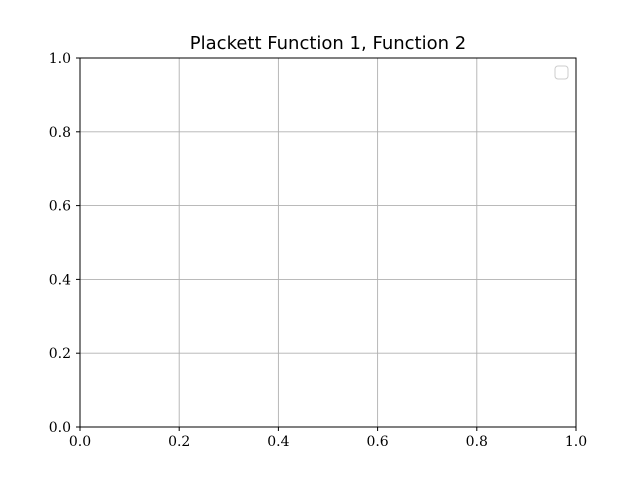 The width and height of the screenshot is (640, 480). What do you see at coordinates (179, 442) in the screenshot?
I see `x-tick-label-1: 0.2` at bounding box center [179, 442].